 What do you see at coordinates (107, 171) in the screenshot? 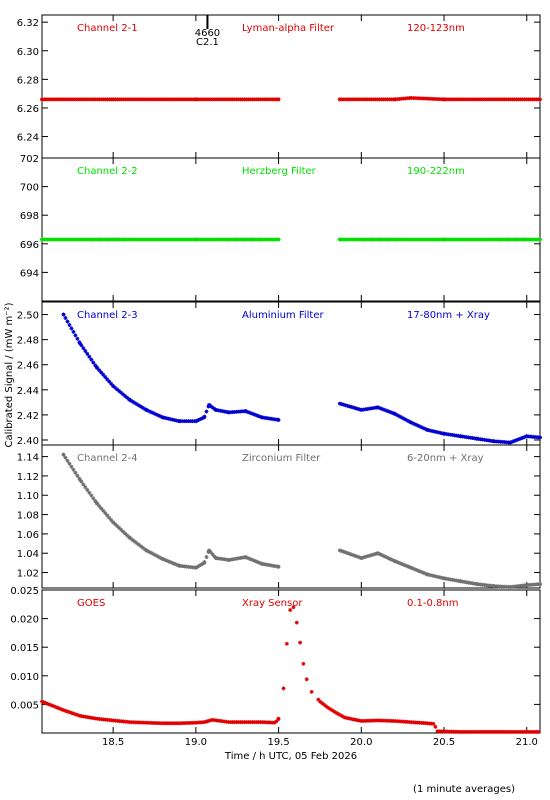
I see `panel-channel-label-2: Channel 2-2` at bounding box center [107, 171].